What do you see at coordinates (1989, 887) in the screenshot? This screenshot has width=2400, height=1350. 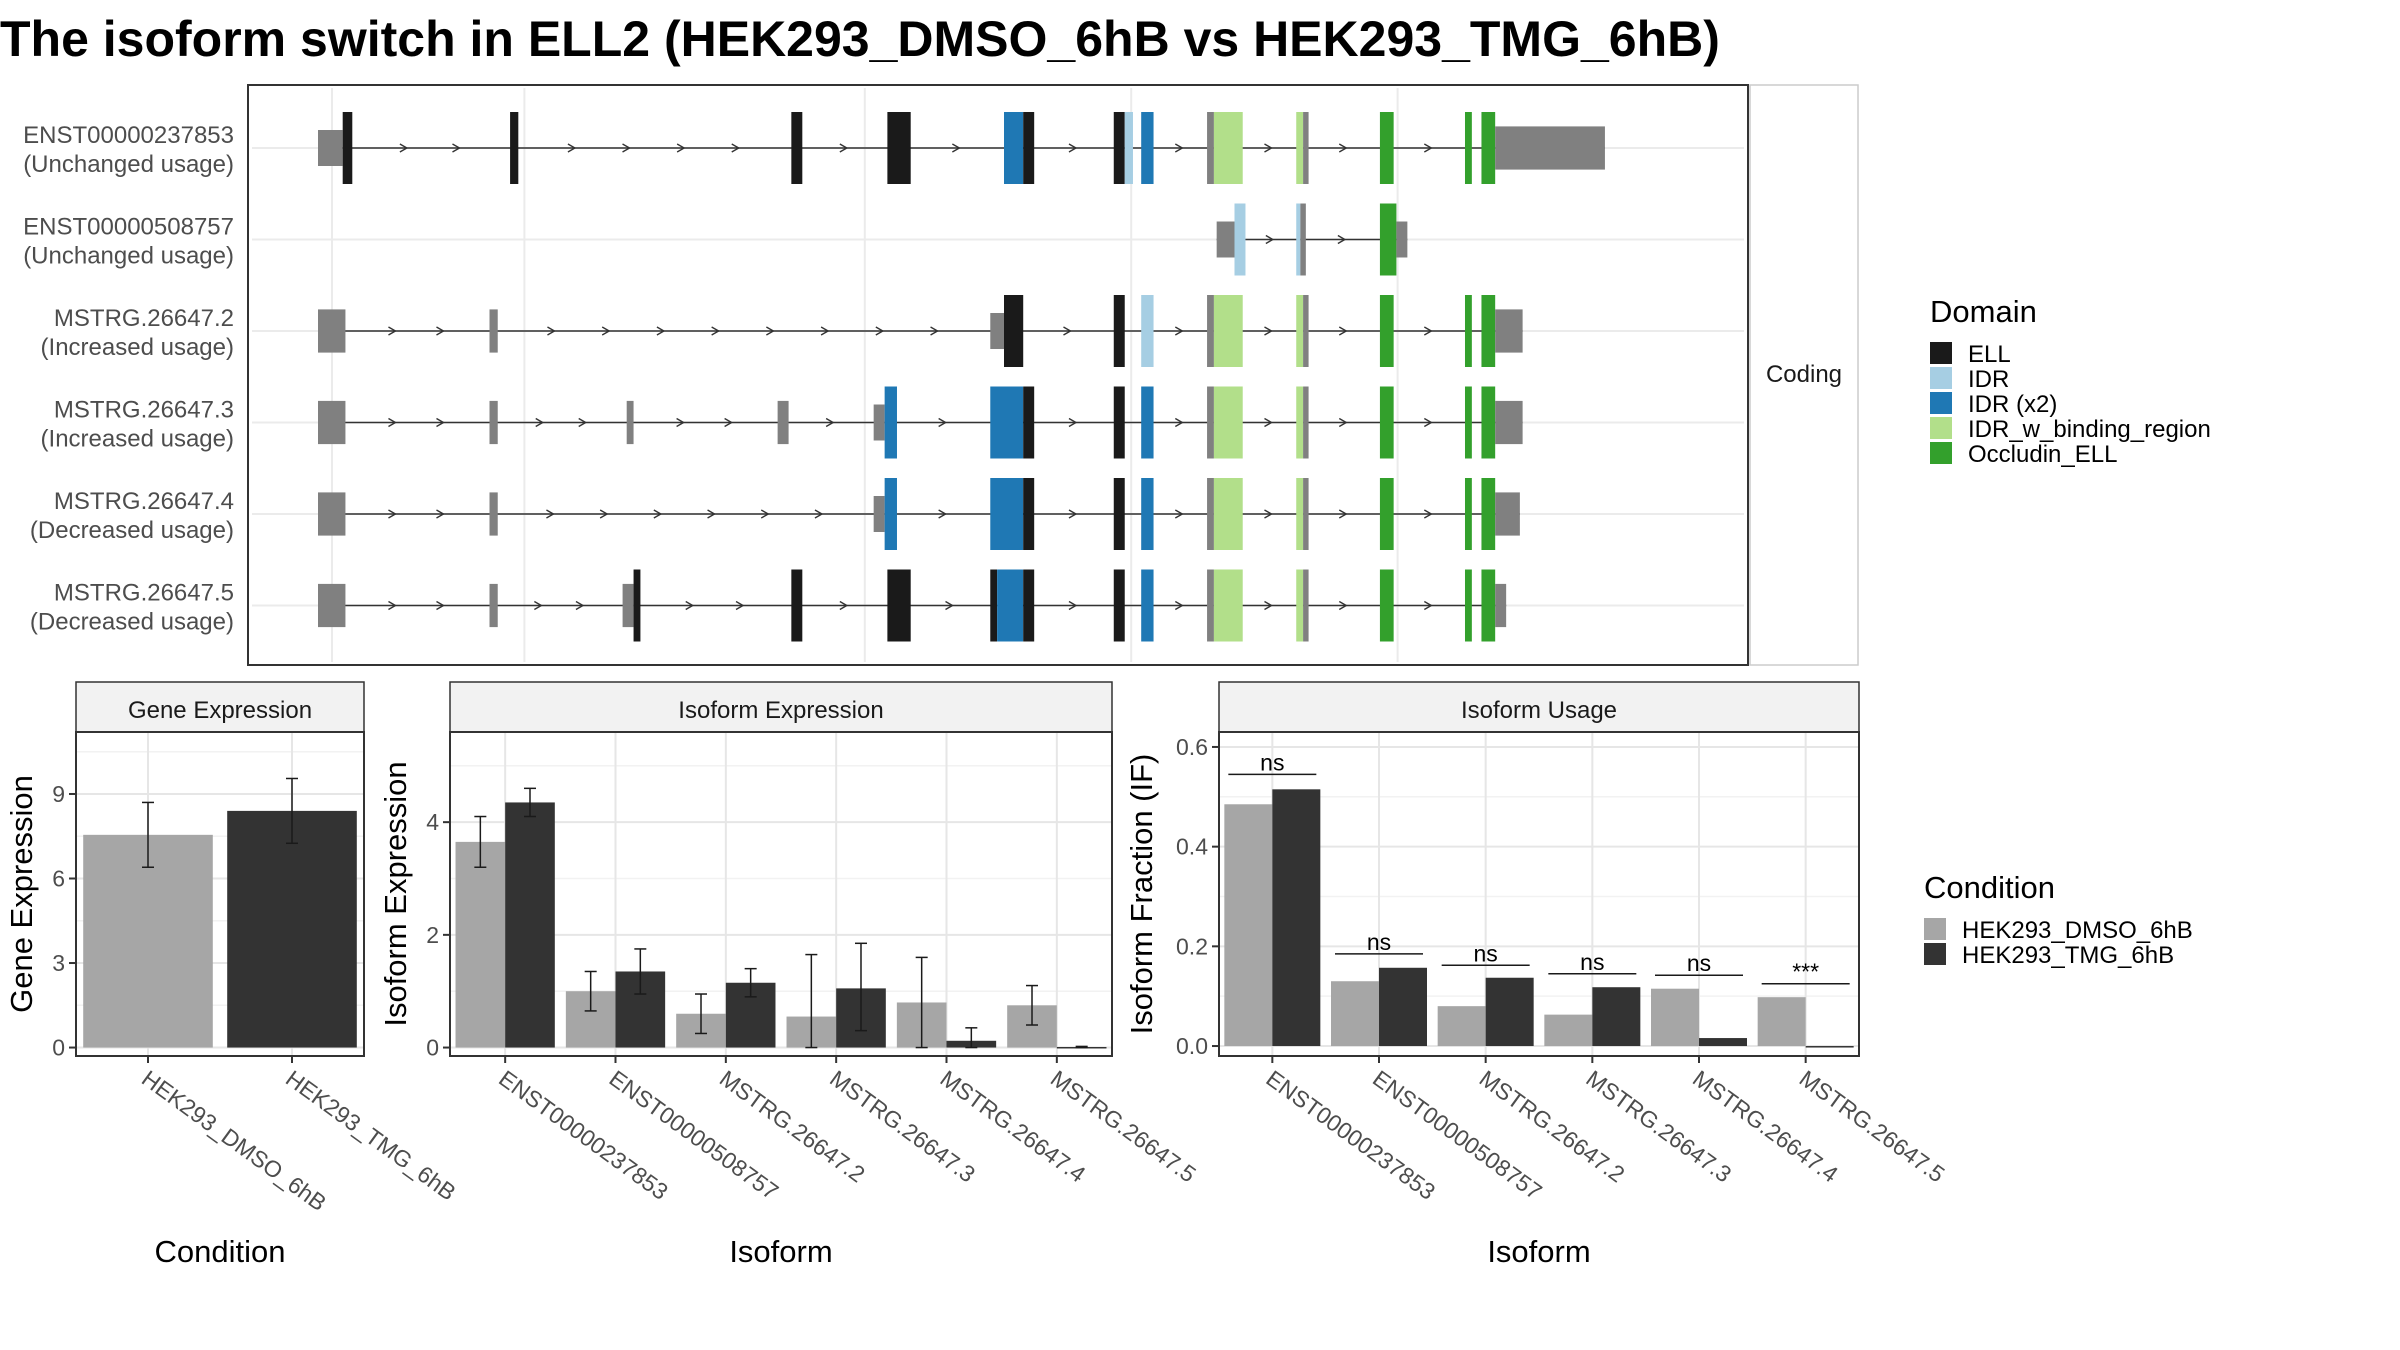 I see `condition-legend-title: Condition` at bounding box center [1989, 887].